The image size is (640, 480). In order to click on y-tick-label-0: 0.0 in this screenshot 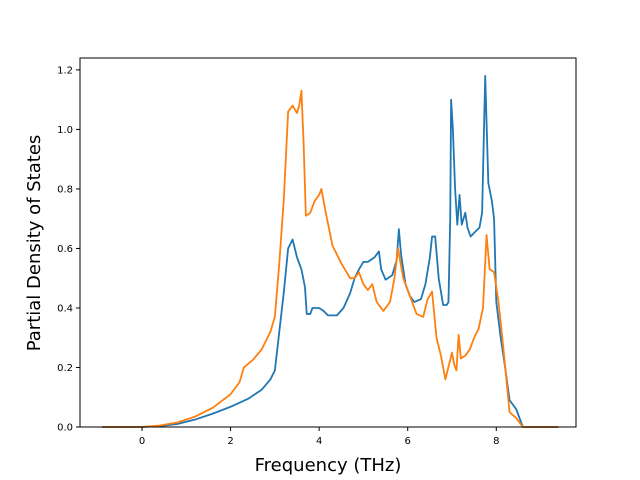, I will do `click(65, 428)`.